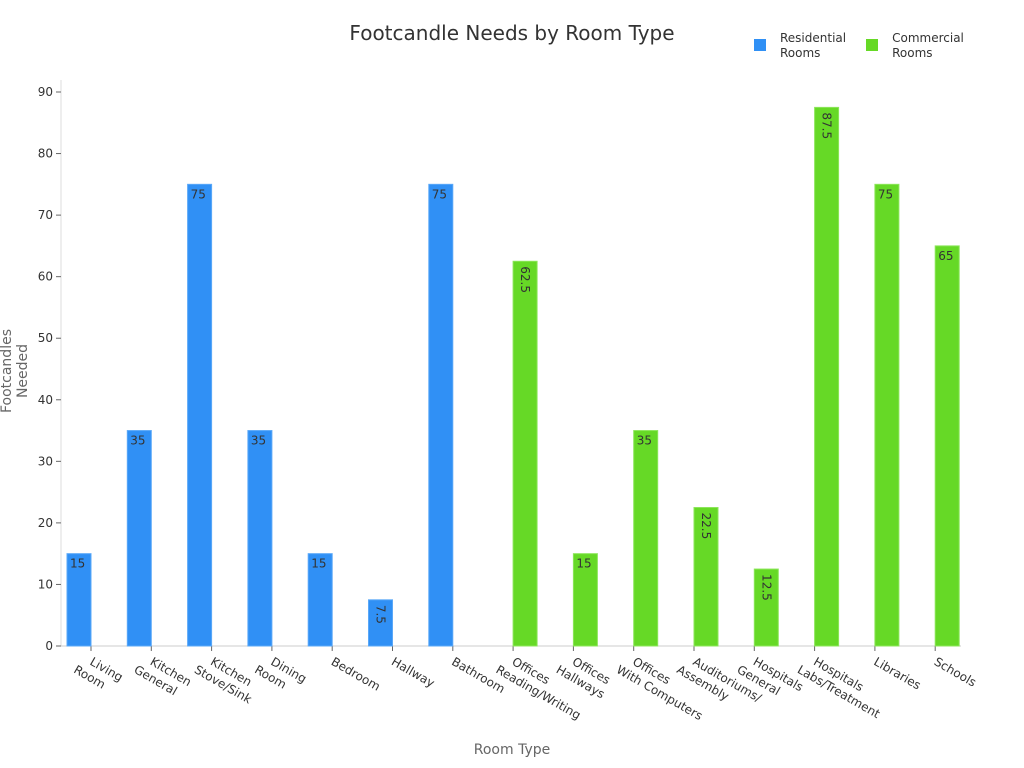  What do you see at coordinates (766, 587) in the screenshot?
I see `bar-value-label: 12.5` at bounding box center [766, 587].